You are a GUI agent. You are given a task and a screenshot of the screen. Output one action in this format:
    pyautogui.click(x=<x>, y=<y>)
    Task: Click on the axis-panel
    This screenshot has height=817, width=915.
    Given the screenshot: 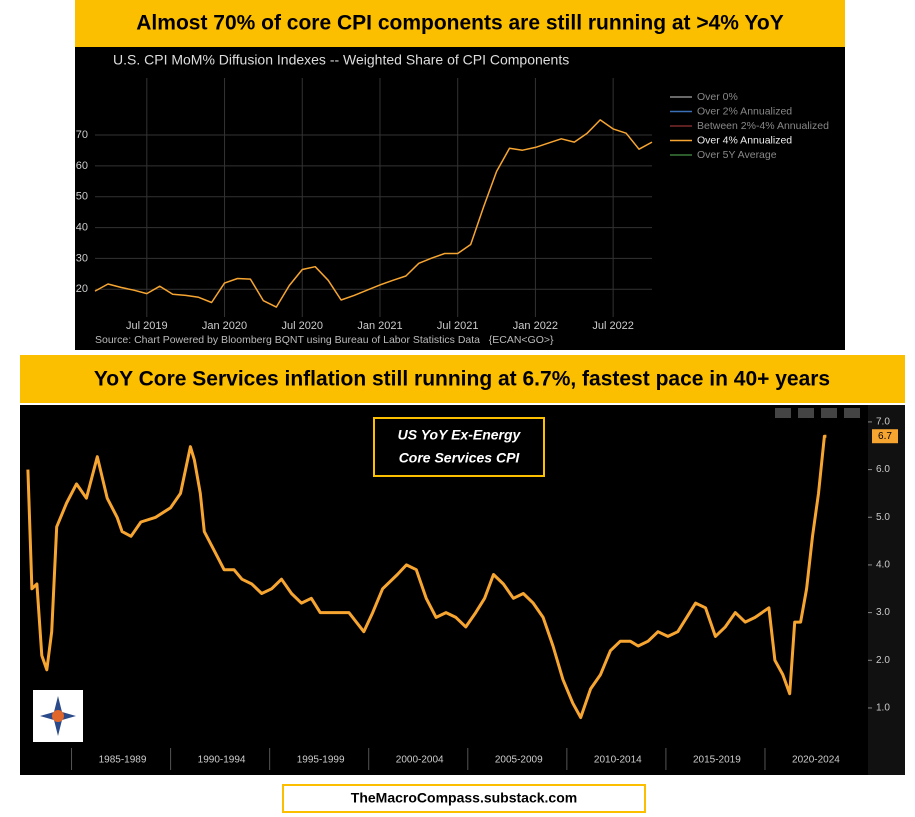 What is the action you would take?
    pyautogui.click(x=886, y=590)
    